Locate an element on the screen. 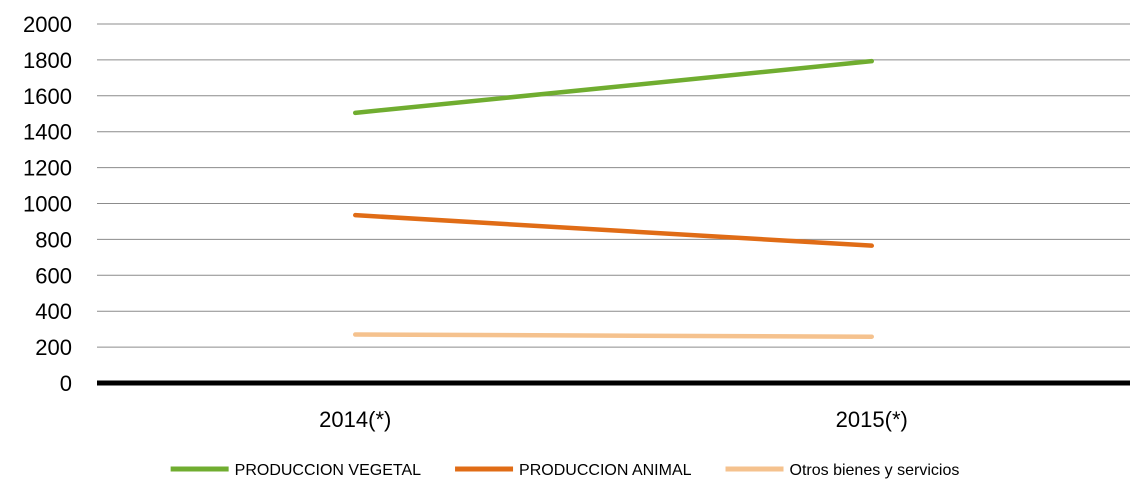 The height and width of the screenshot is (484, 1130). y-tick-label: 800 is located at coordinates (53, 239).